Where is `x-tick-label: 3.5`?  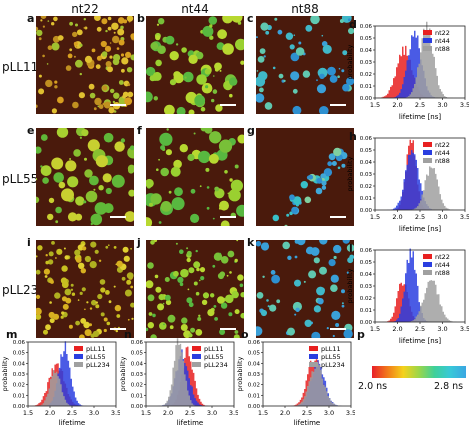 x-tick-label: 3.5 is located at coordinates (464, 329).